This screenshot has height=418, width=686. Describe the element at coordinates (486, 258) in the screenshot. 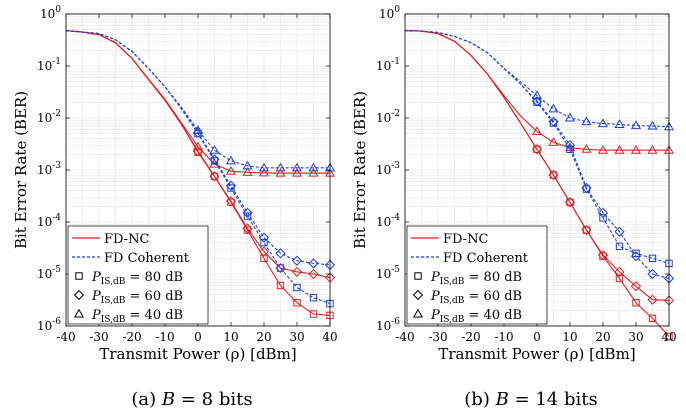

I see `legend-label: FD Coherent` at that location.